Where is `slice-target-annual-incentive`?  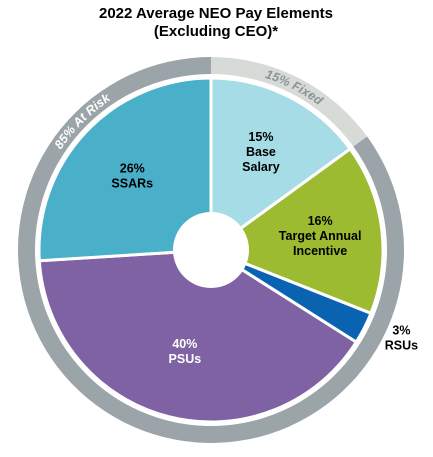
slice-target-annual-incentive is located at coordinates (297, 231).